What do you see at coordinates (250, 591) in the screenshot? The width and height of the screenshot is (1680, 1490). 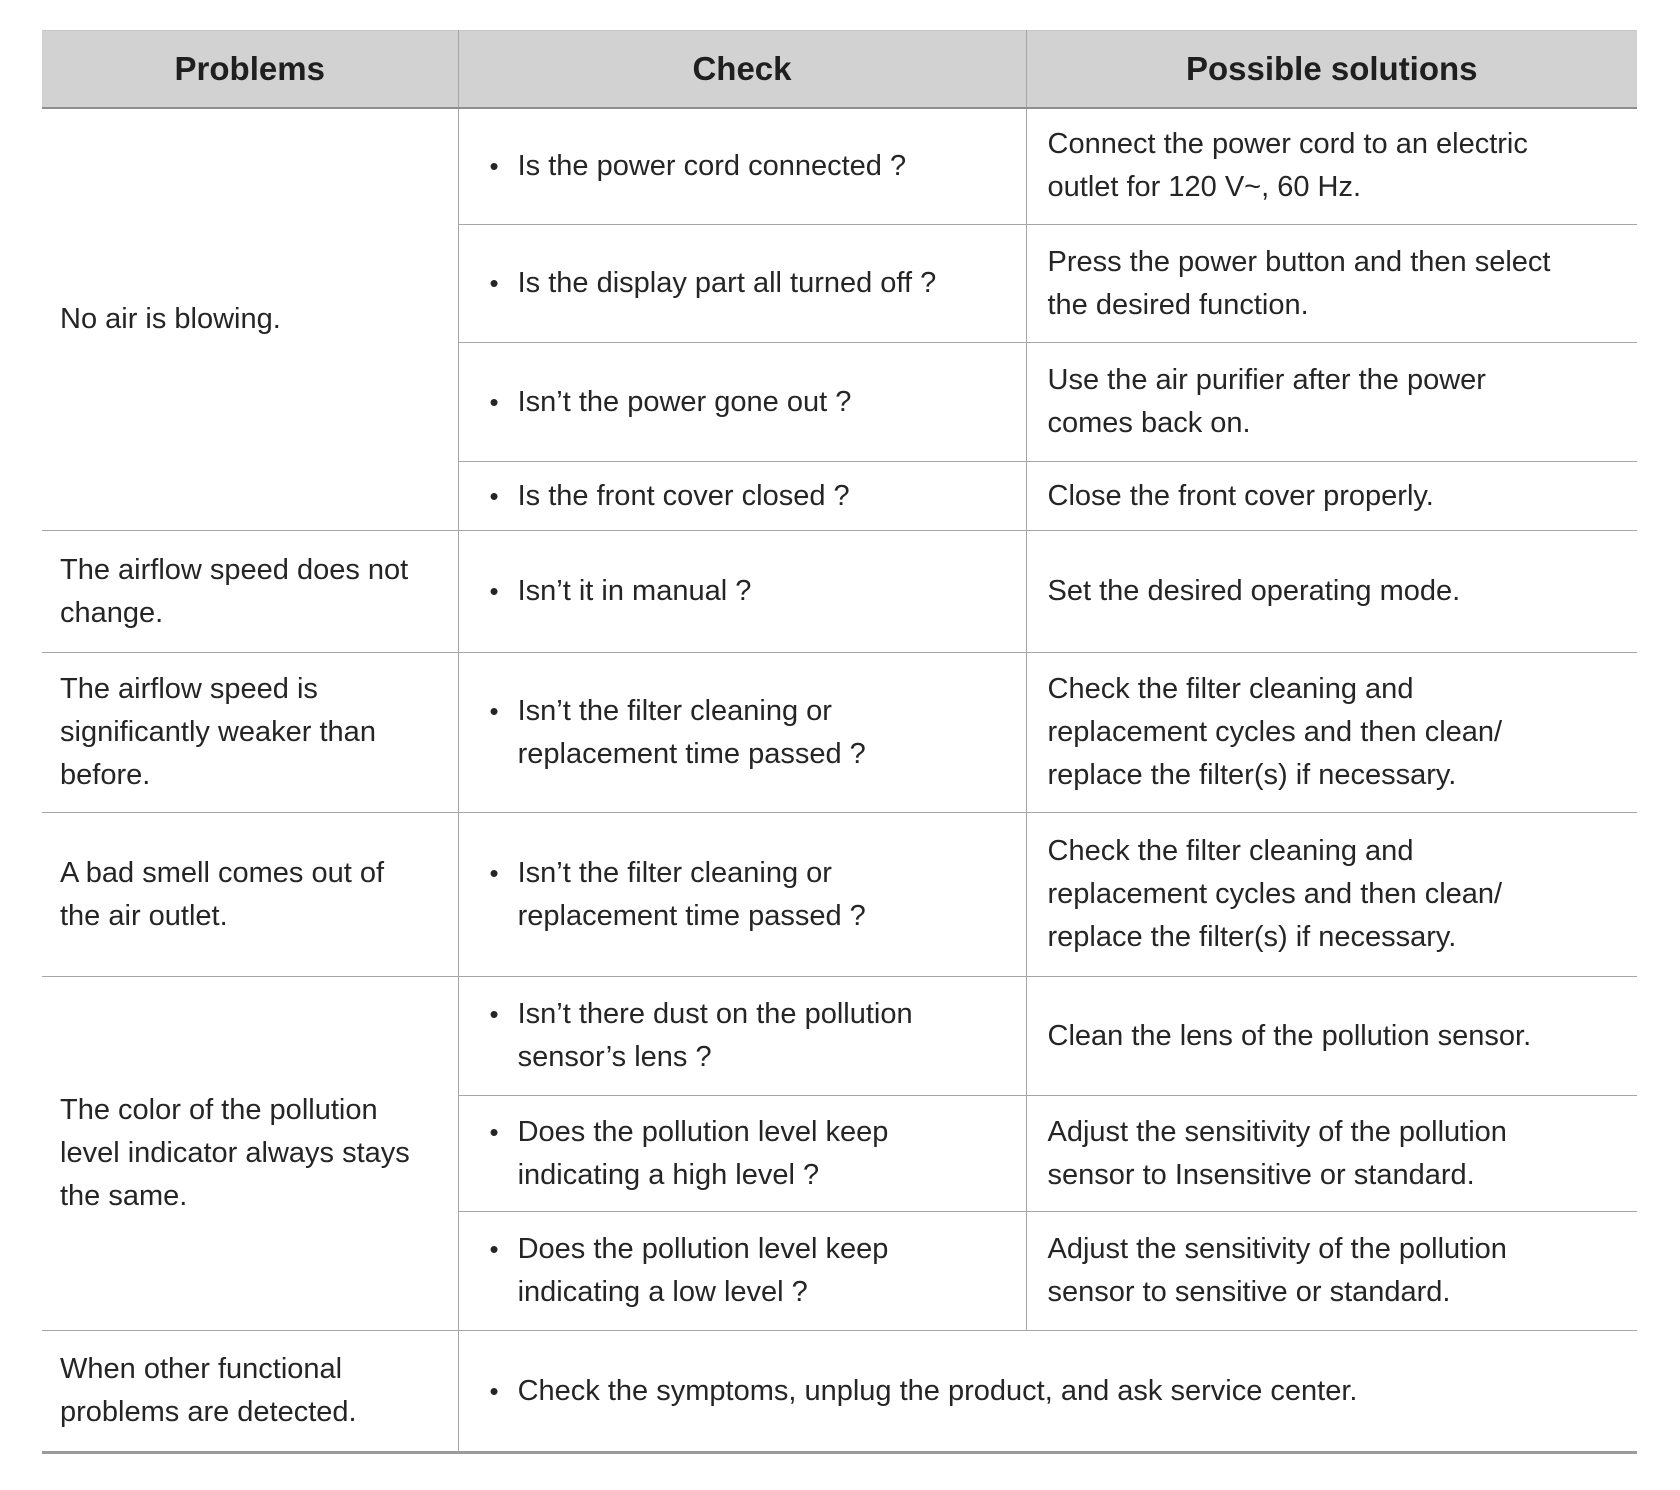 I see `problem-cell: The airflow speed does not change.` at bounding box center [250, 591].